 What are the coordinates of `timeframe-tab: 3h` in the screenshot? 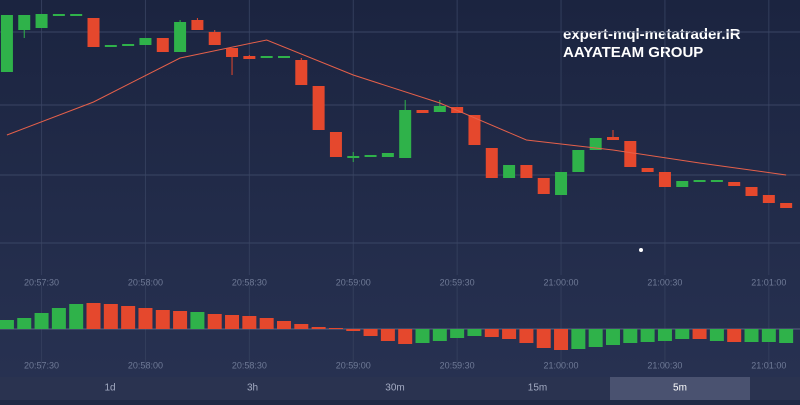 It's located at (252, 388).